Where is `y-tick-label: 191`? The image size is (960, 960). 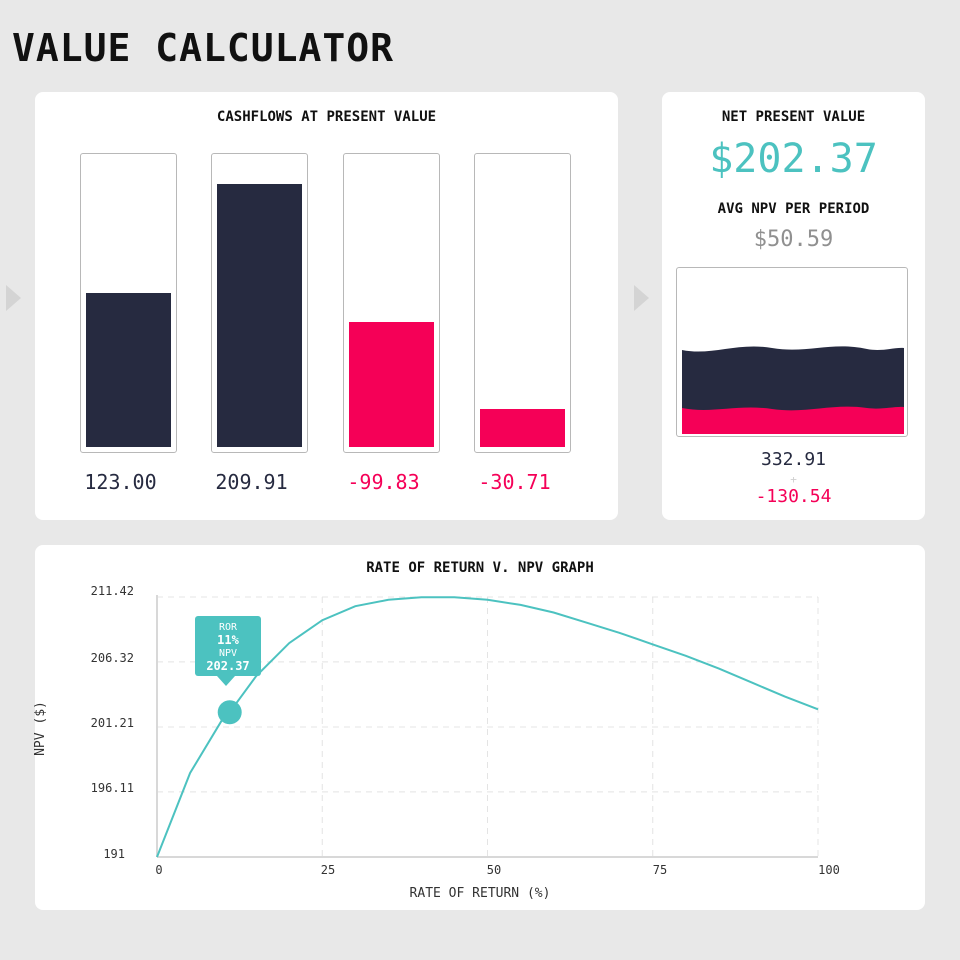 y-tick-label: 191 is located at coordinates (114, 854).